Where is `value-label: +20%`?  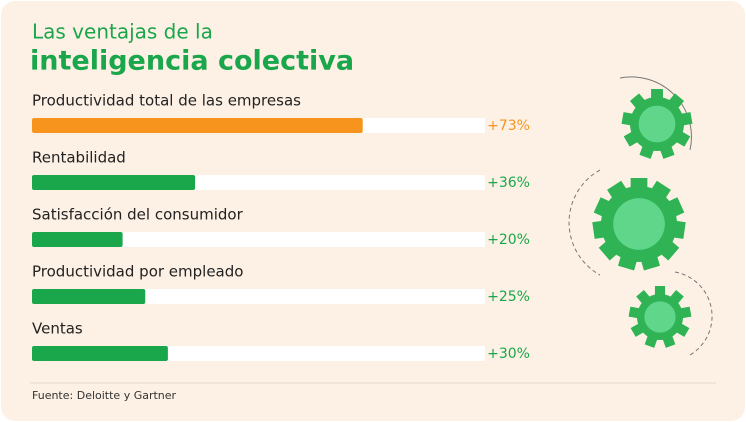
value-label: +20% is located at coordinates (508, 240).